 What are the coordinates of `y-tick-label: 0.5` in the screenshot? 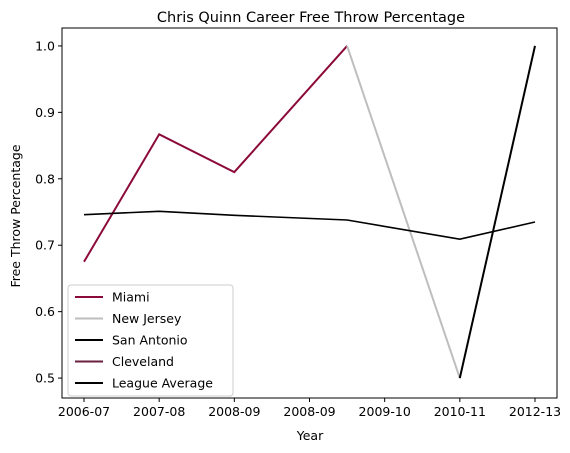 It's located at (45, 378).